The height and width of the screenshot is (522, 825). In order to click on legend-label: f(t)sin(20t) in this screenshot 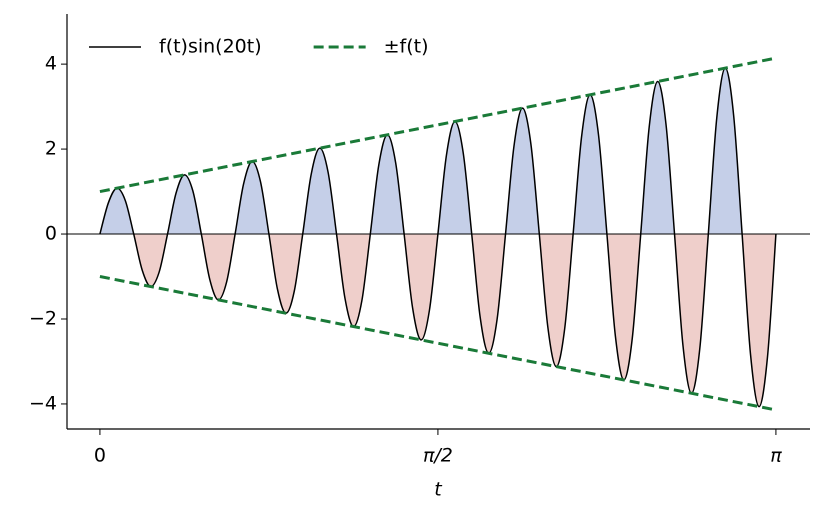, I will do `click(210, 47)`.